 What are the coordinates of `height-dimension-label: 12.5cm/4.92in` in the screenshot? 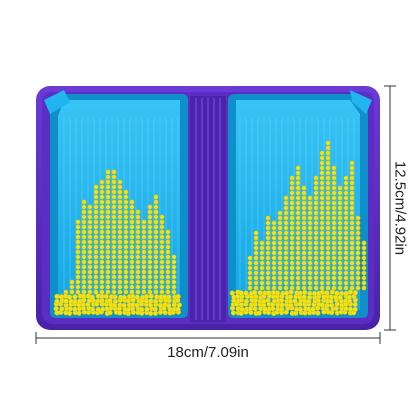 It's located at (400, 208).